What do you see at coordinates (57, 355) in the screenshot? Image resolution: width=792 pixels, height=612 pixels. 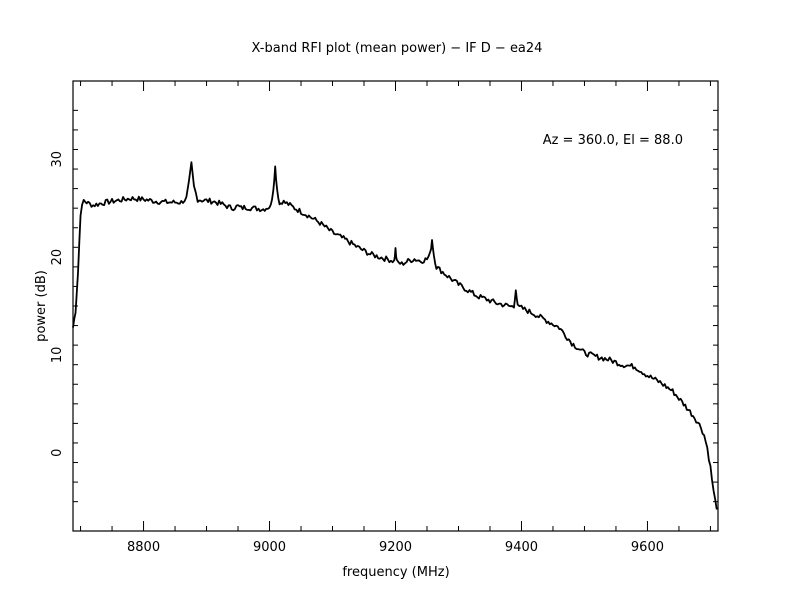 I see `y-tick-label: 10` at bounding box center [57, 355].